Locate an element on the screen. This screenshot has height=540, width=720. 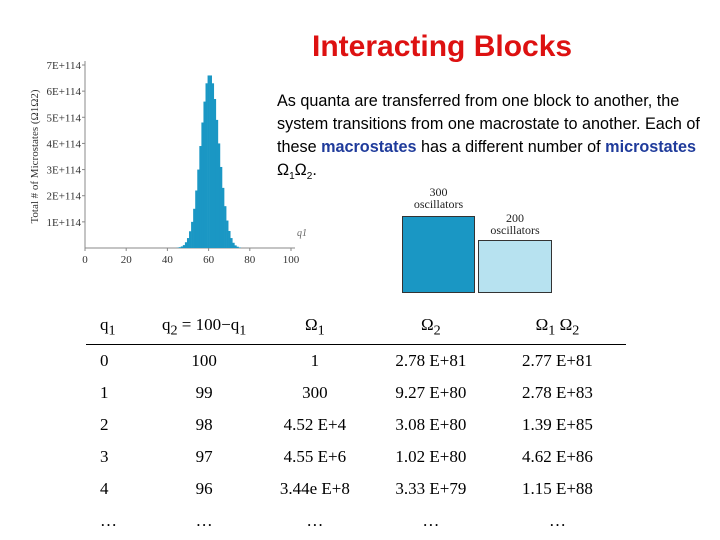
table-row: 3 97 4.55 E+6 1.02 E+80 4.62 E+86 is located at coordinates (356, 457).